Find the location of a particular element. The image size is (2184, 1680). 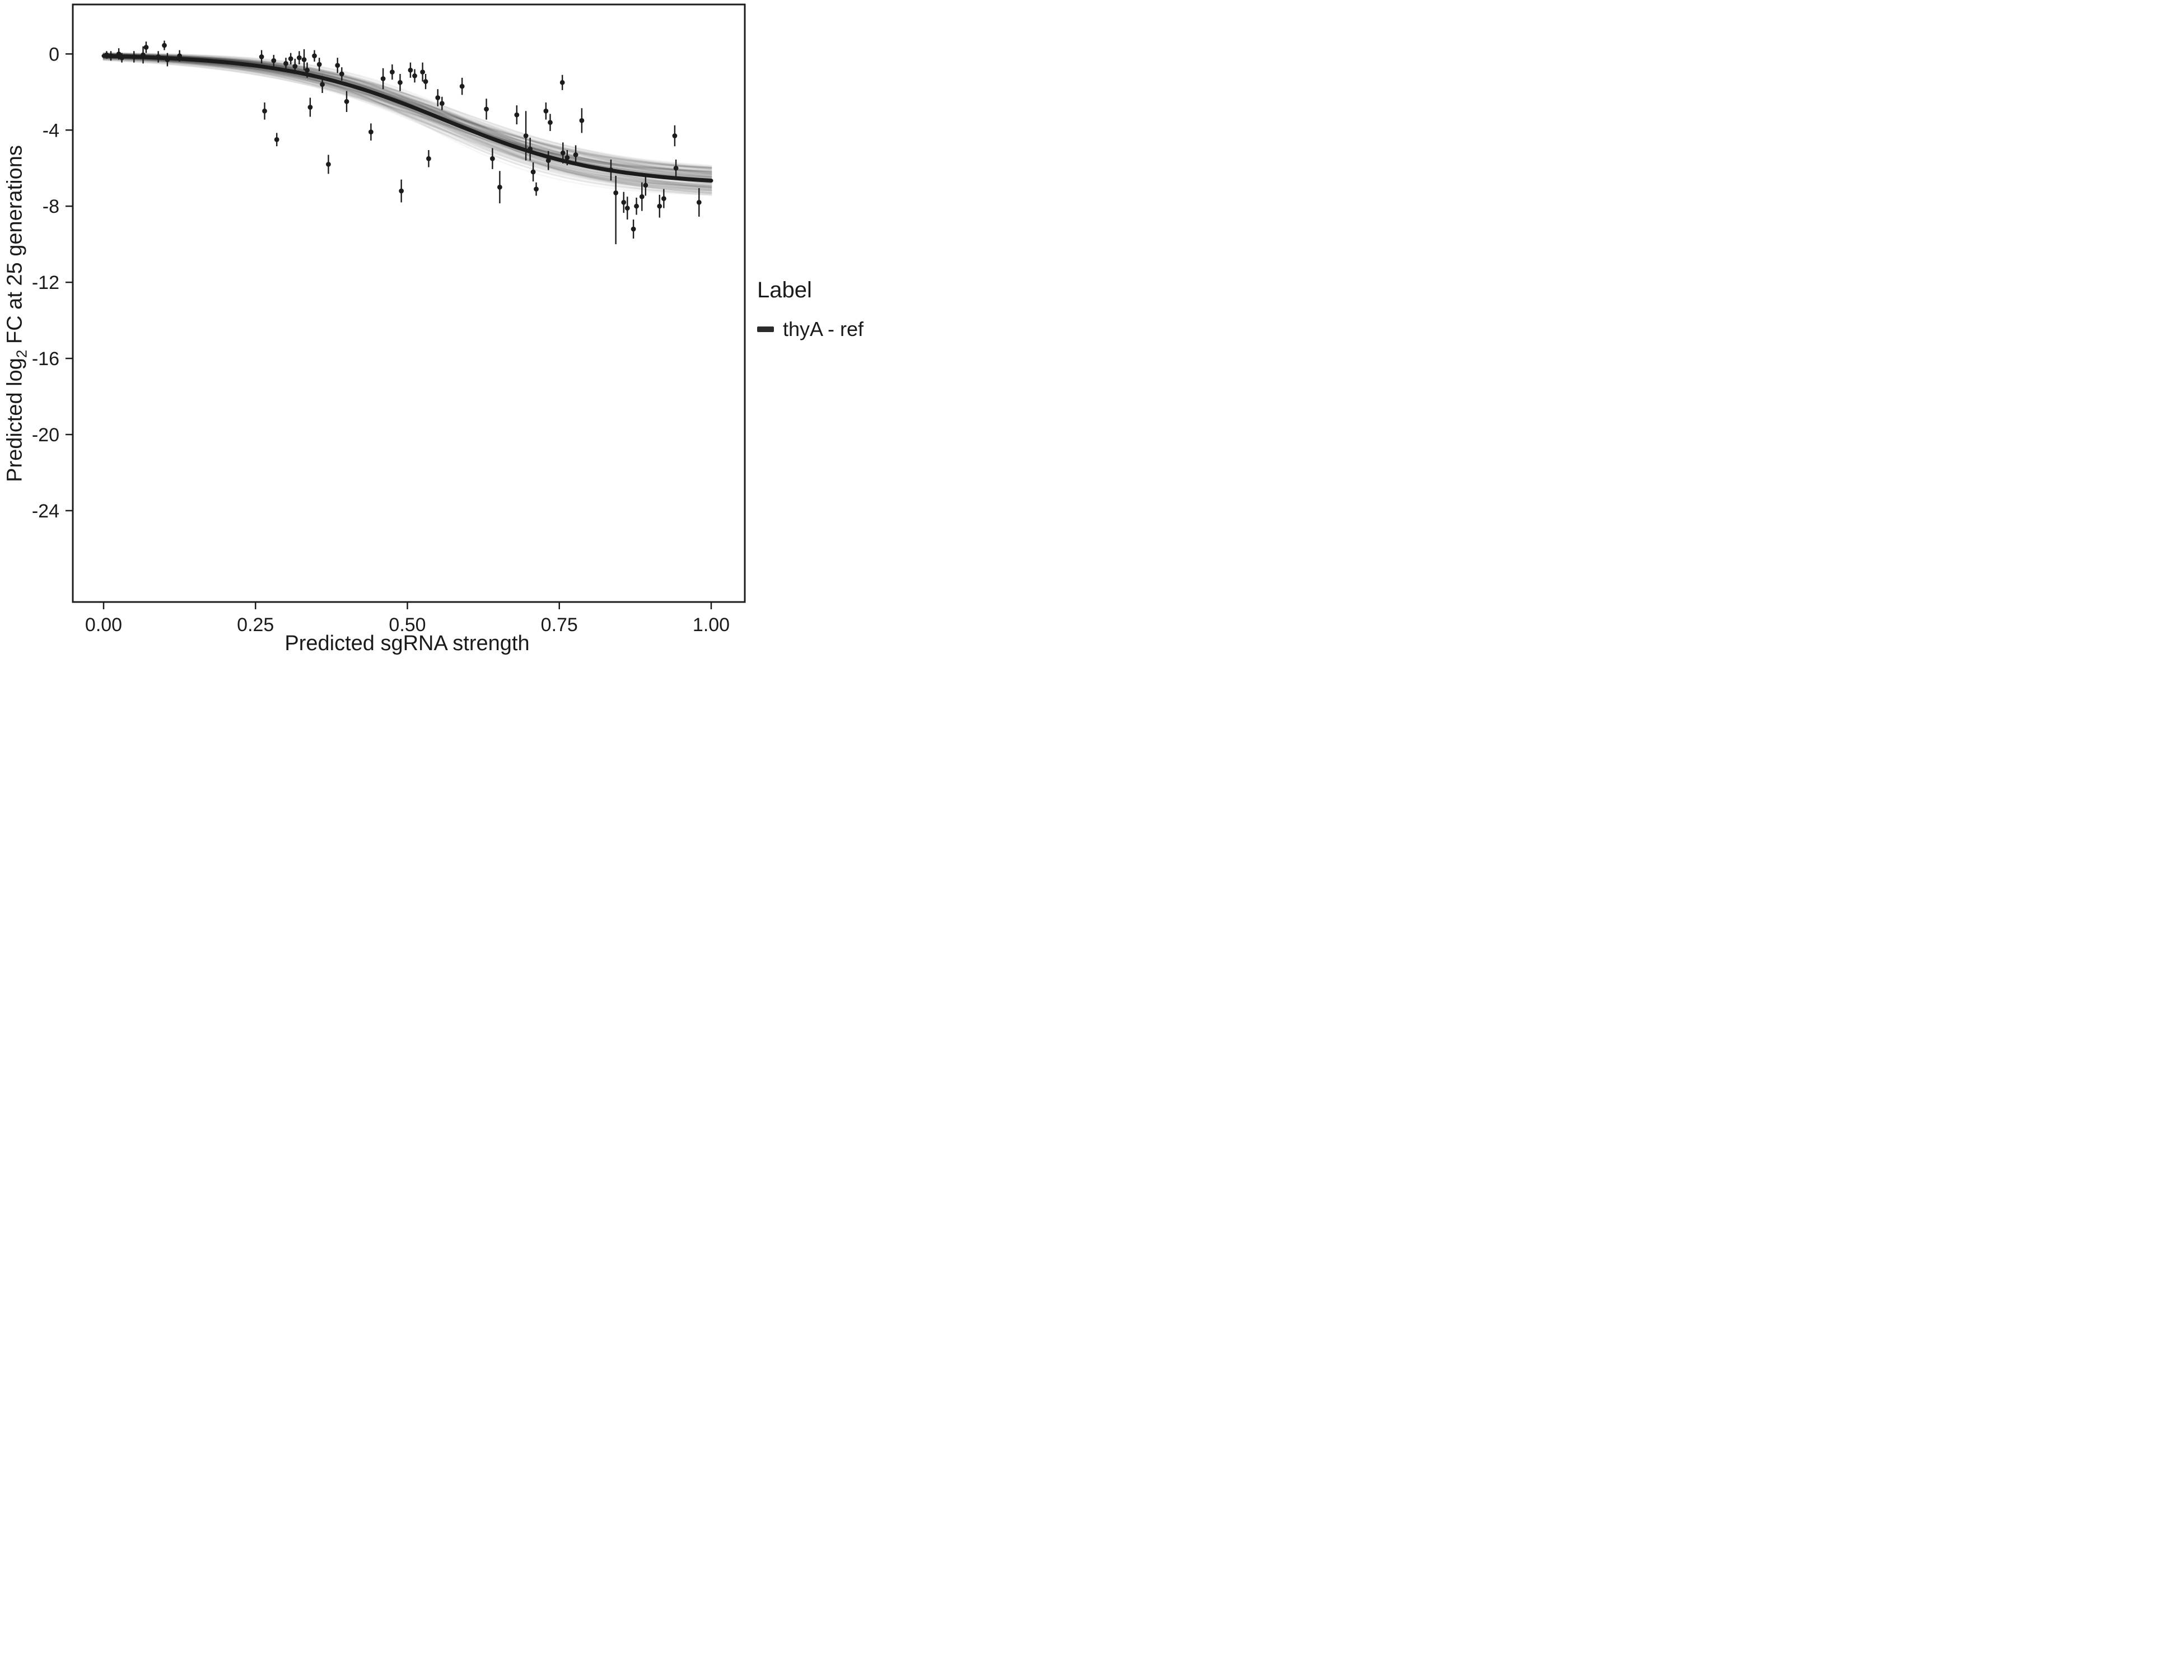

x-tick-label: 1.00 is located at coordinates (712, 625).